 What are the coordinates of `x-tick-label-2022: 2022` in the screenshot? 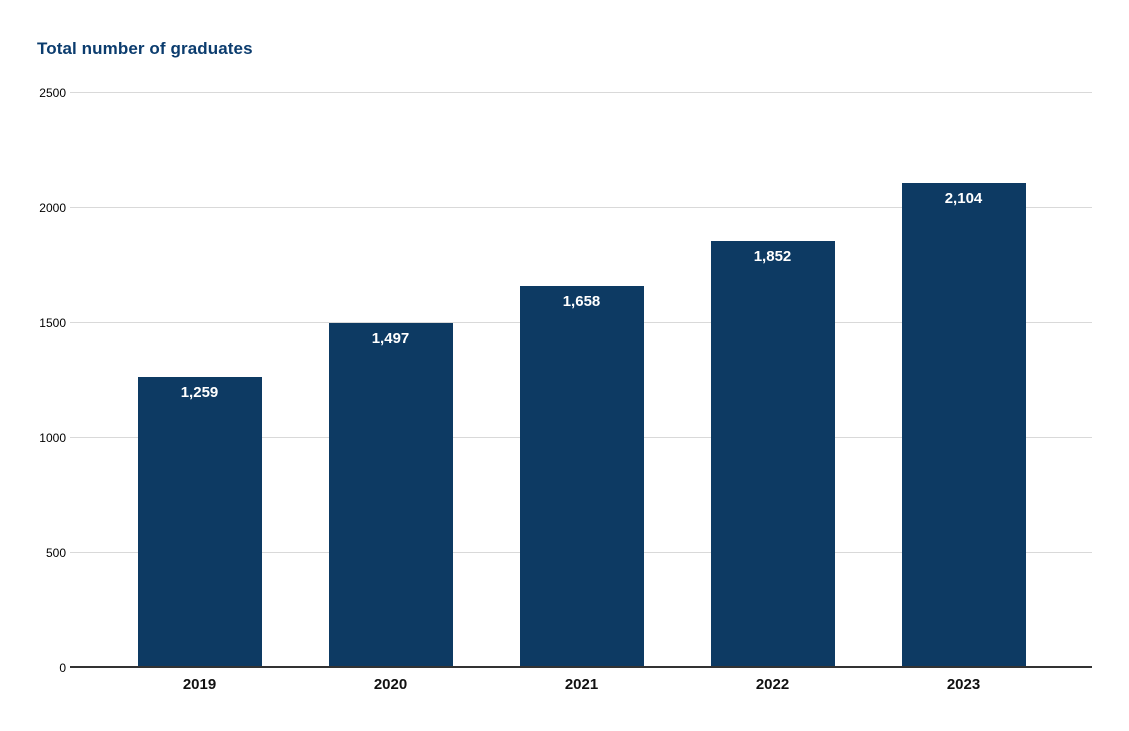 It's located at (772, 684).